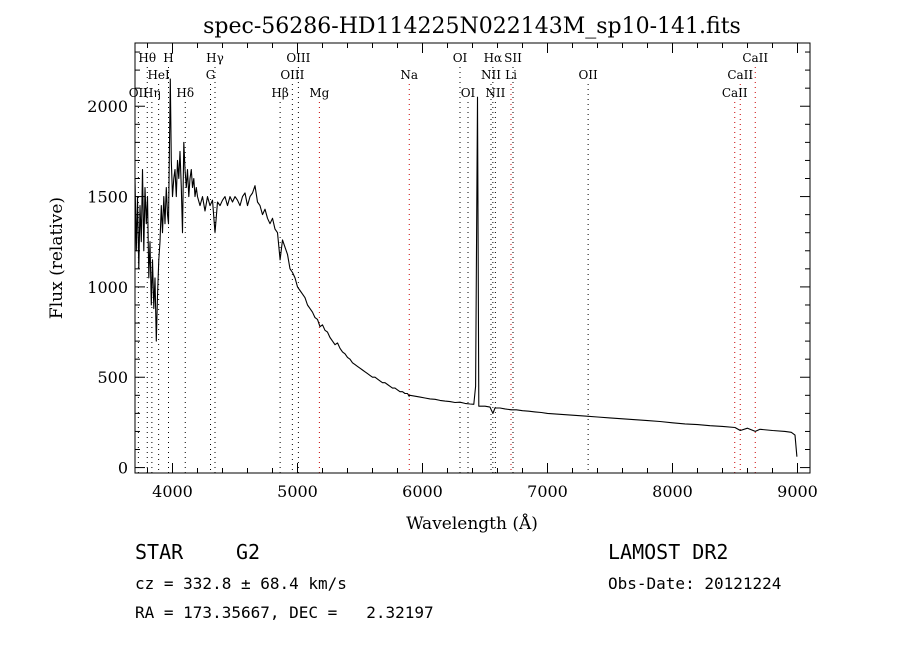  I want to click on y-tick-label-3: 1500, so click(107, 197).